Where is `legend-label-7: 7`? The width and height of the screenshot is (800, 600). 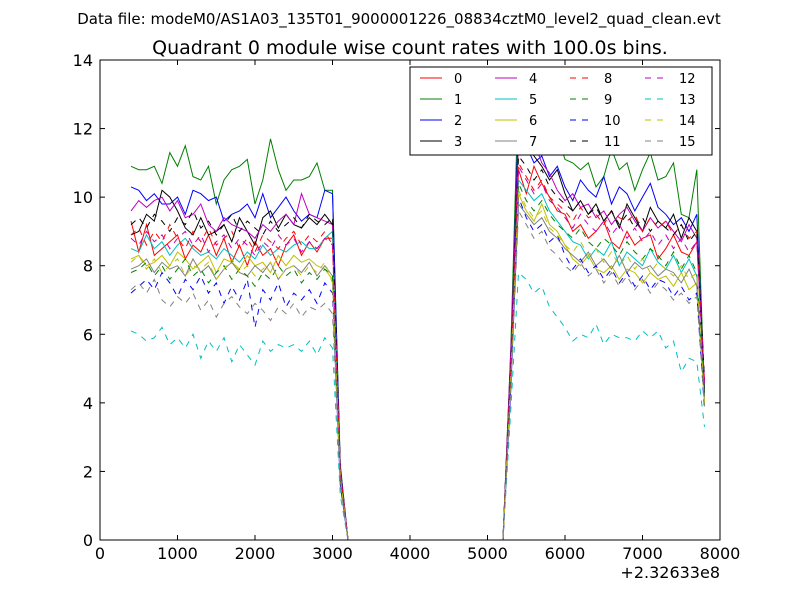
legend-label-7: 7 is located at coordinates (533, 142).